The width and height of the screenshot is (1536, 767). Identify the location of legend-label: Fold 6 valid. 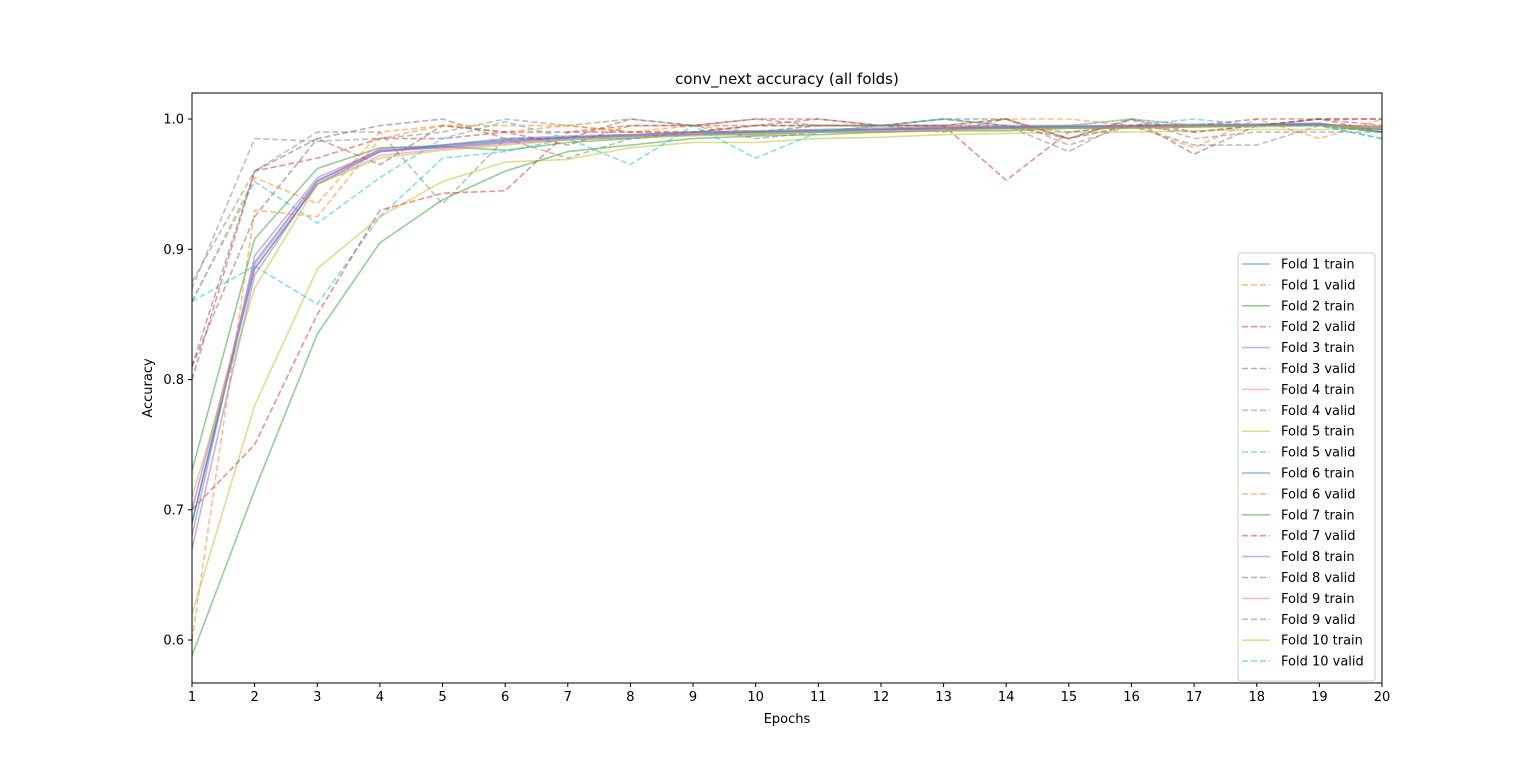
(1318, 494).